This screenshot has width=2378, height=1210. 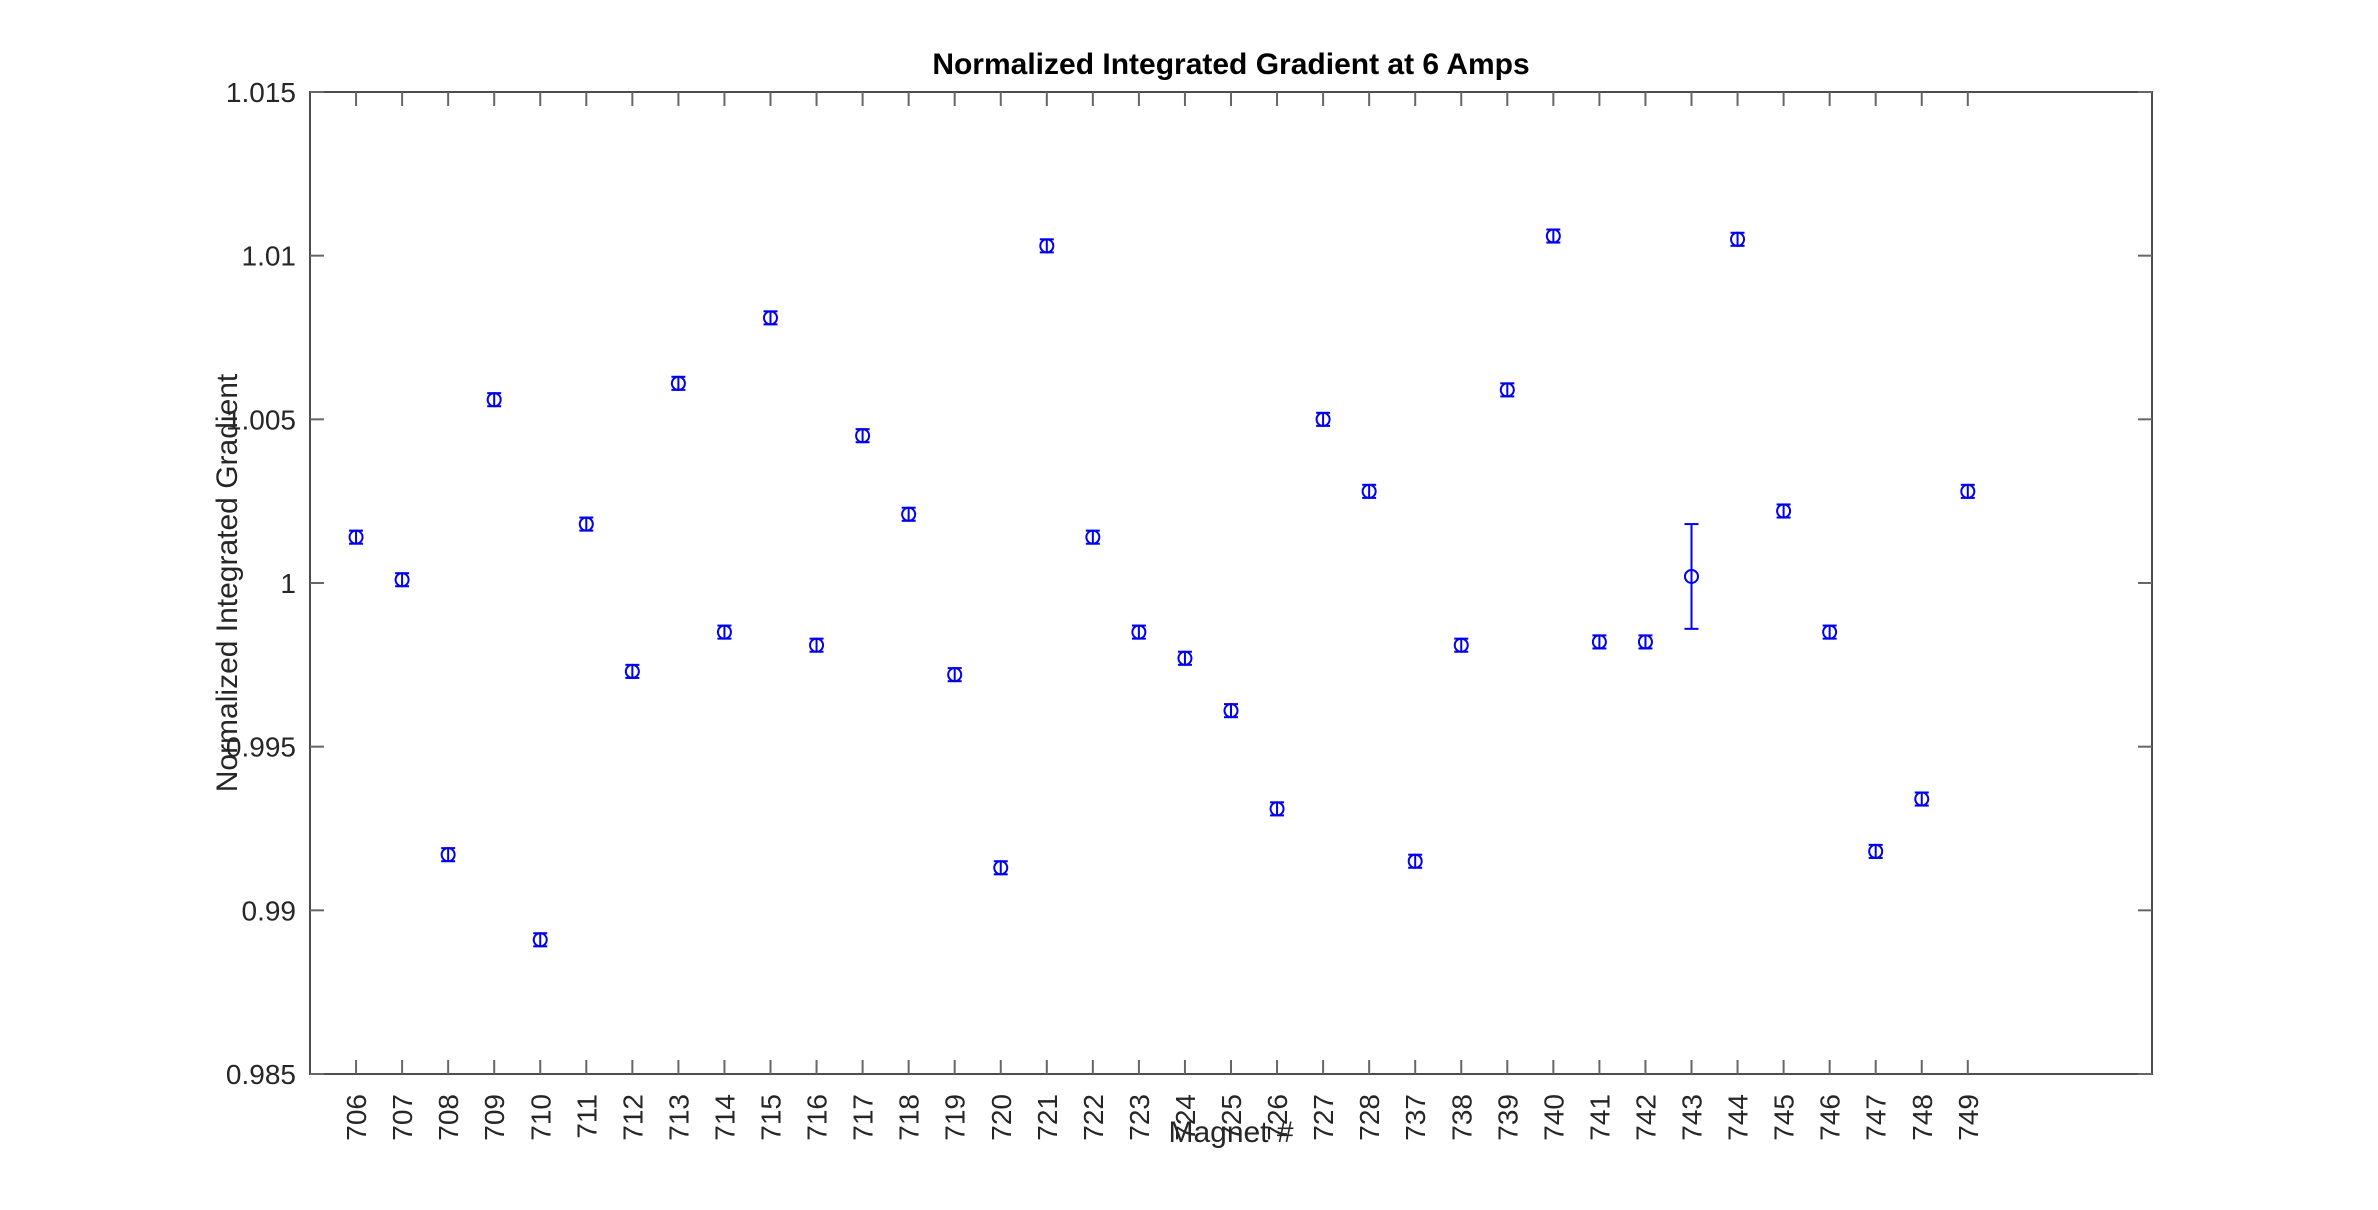 What do you see at coordinates (863, 1117) in the screenshot?
I see `x-tick-label: 717` at bounding box center [863, 1117].